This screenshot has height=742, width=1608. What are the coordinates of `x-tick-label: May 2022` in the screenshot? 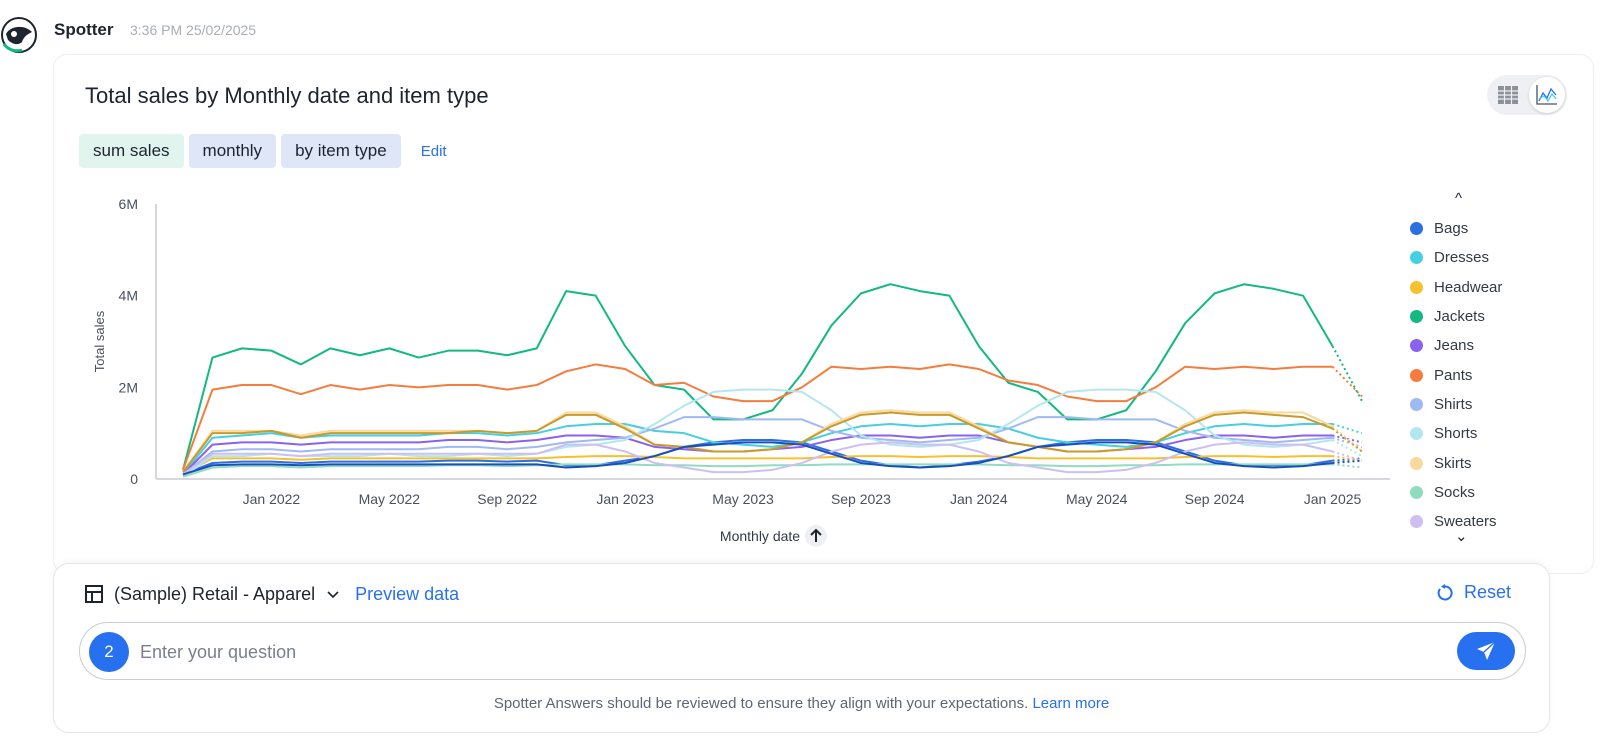 It's located at (390, 499).